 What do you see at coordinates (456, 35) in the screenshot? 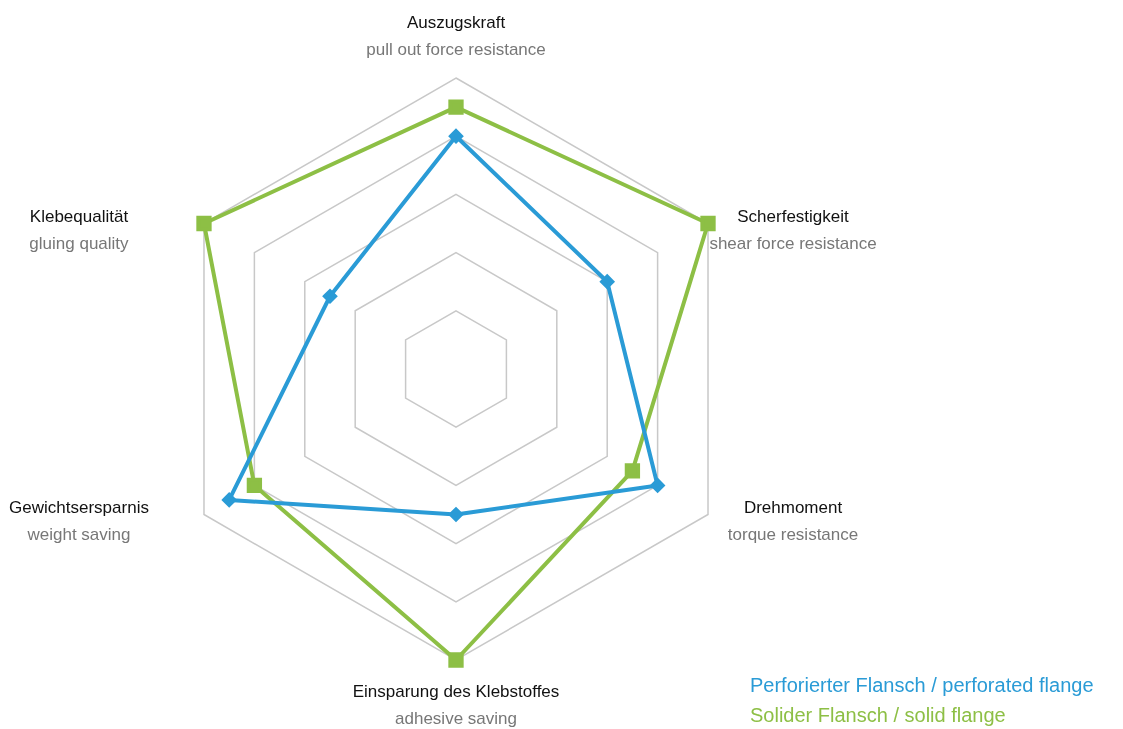
I see `spoke-label: Auszugskraft pull out force resistance` at bounding box center [456, 35].